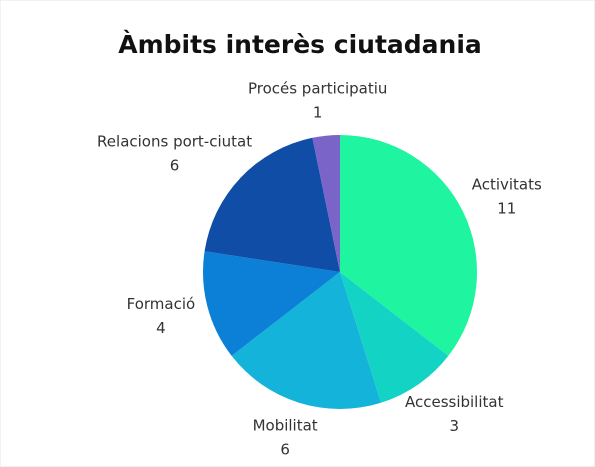 The height and width of the screenshot is (467, 595). I want to click on slice-value: 3, so click(454, 426).